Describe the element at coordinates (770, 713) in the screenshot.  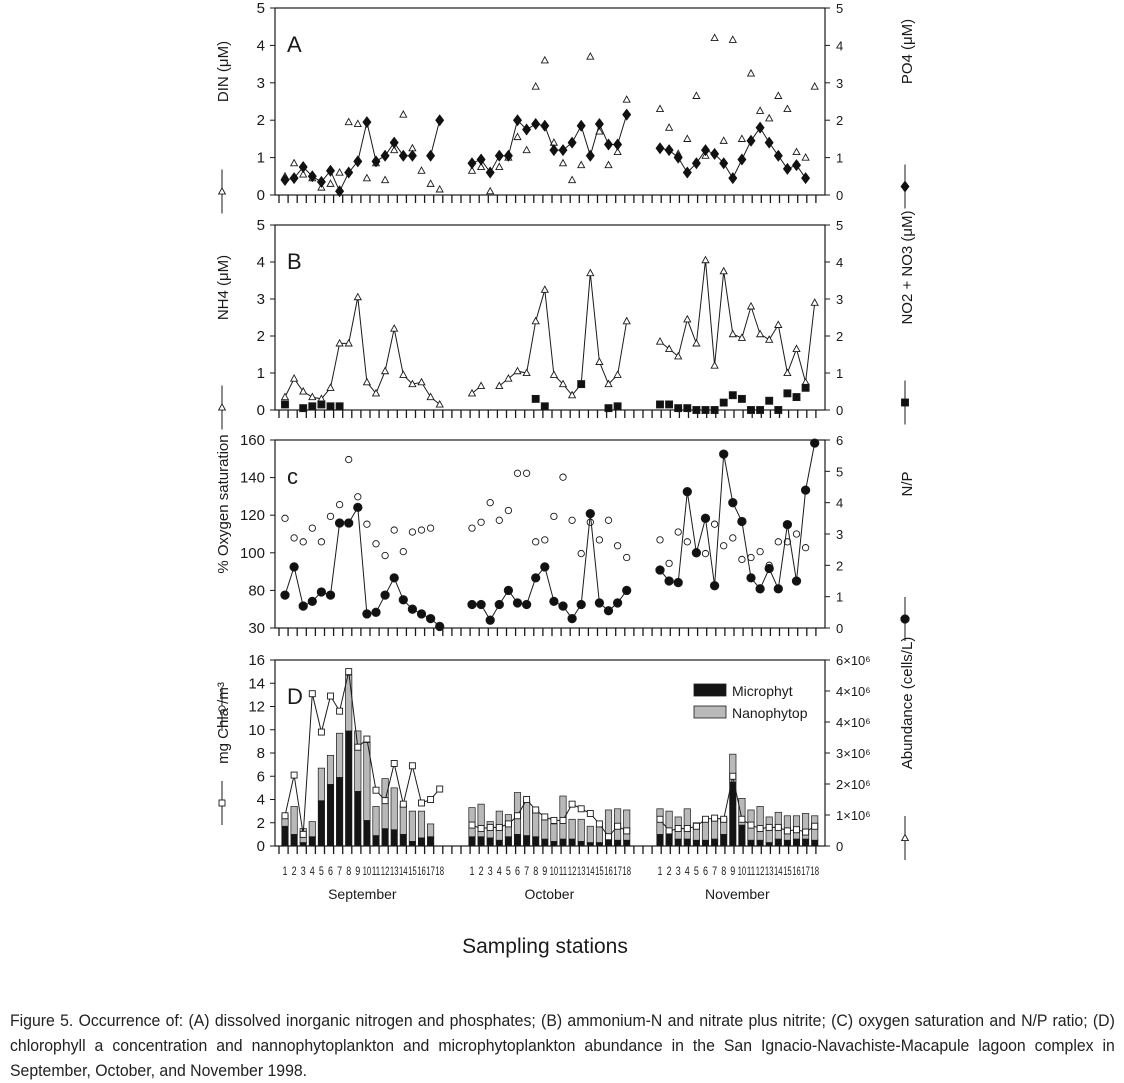
I see `legend-label-nanophytop: Nanophytop` at that location.